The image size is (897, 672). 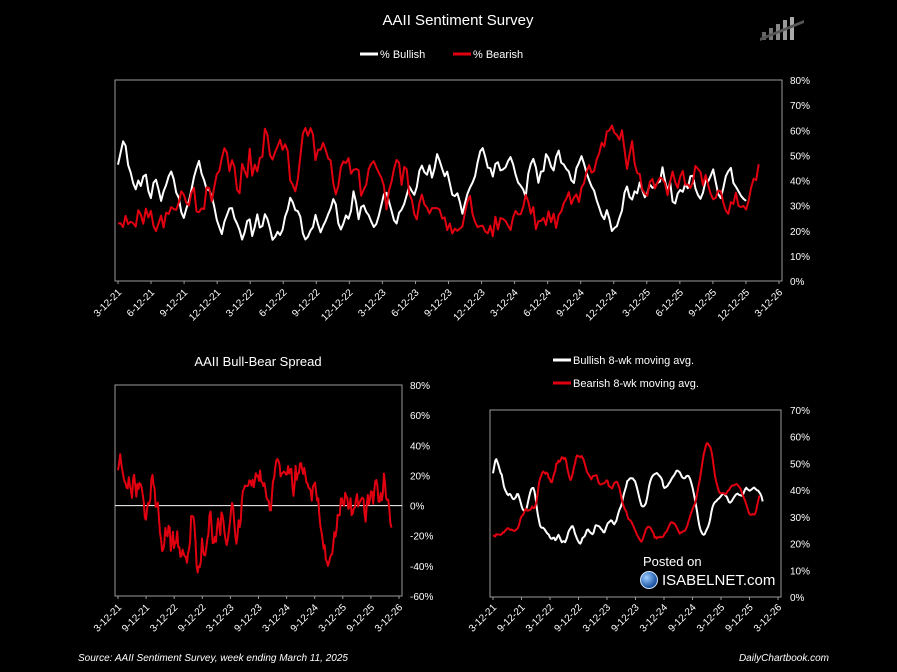 I want to click on x-tick-label: 6-12-22, so click(x=273, y=303).